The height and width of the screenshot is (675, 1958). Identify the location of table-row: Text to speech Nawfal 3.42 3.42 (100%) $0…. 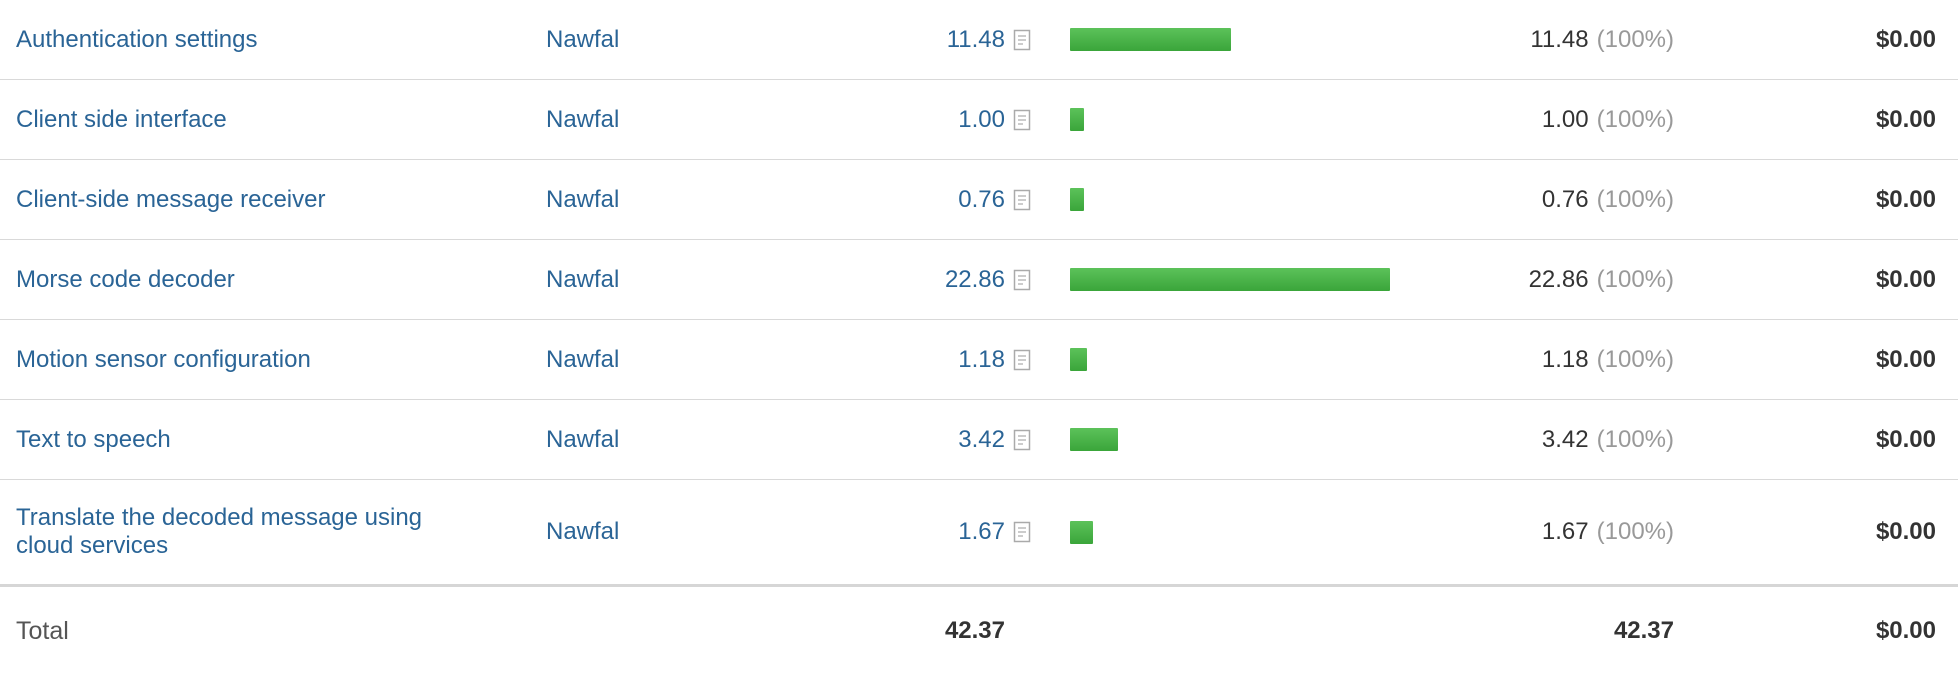
(979, 440).